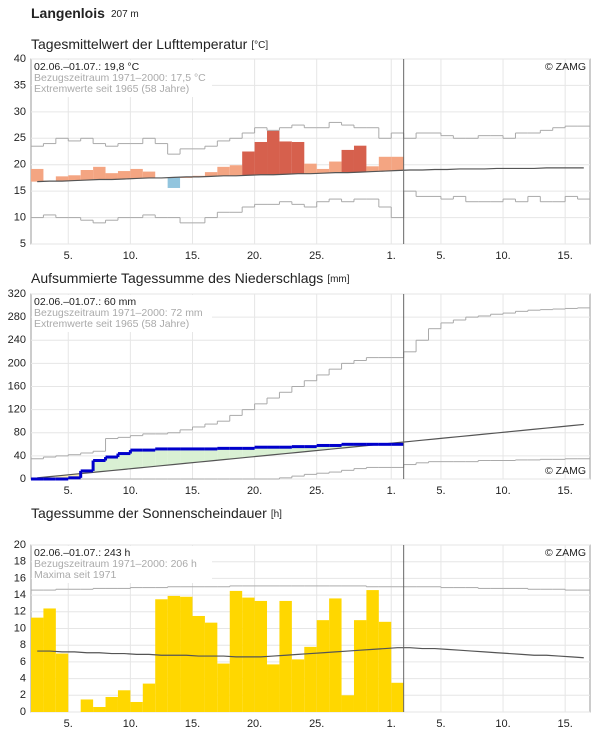 This screenshot has height=729, width=596. Describe the element at coordinates (338, 279) in the screenshot. I see `title-unit: [mm]` at that location.